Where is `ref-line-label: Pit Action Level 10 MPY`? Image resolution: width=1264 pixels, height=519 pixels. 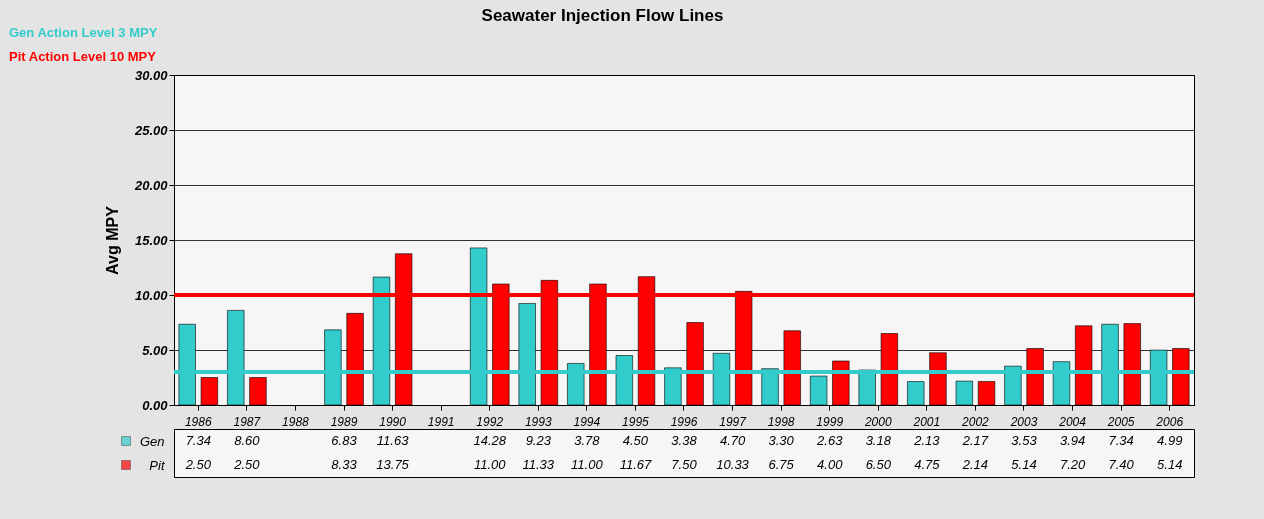
ref-line-label: Pit Action Level 10 MPY is located at coordinates (83, 56).